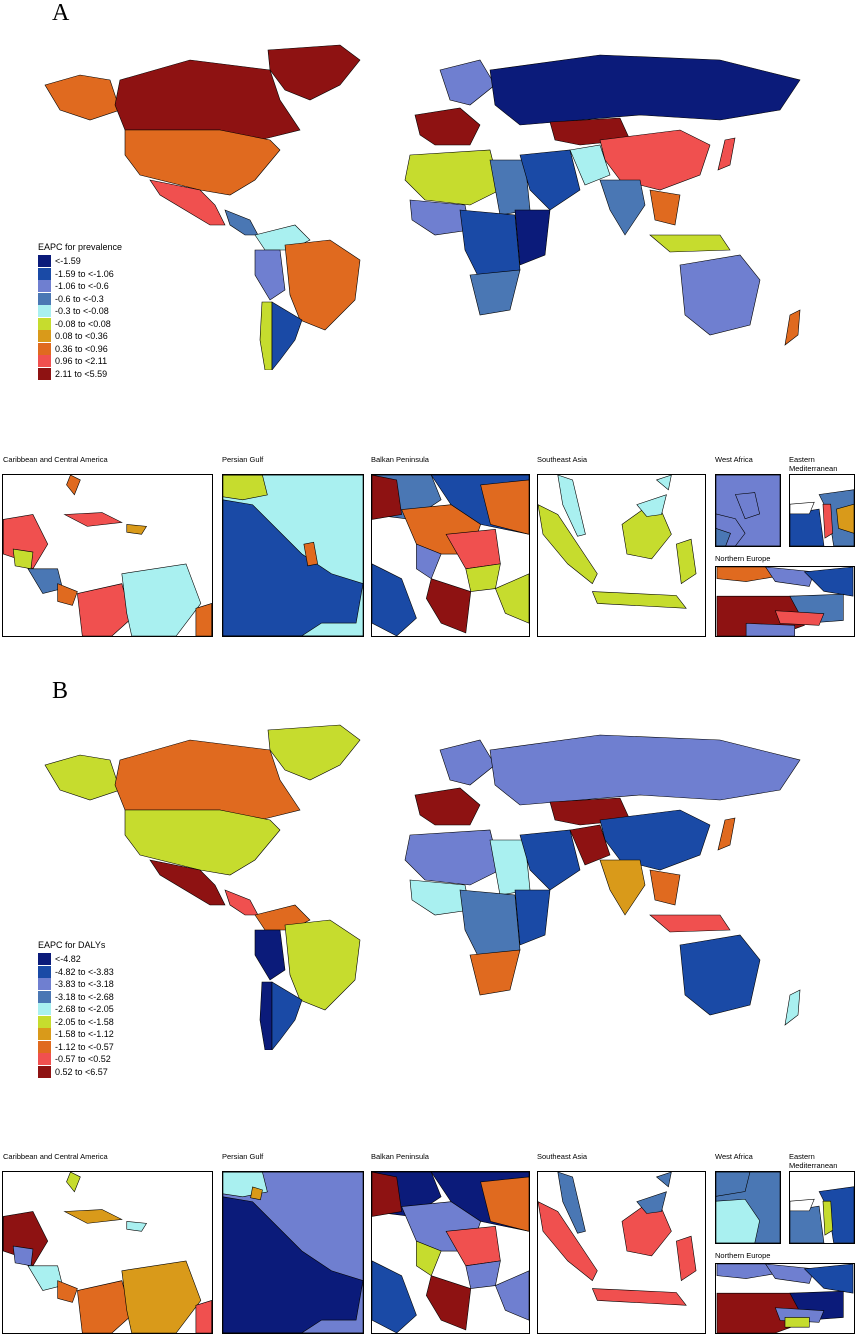  What do you see at coordinates (720, 295) in the screenshot?
I see `region-australia` at bounding box center [720, 295].